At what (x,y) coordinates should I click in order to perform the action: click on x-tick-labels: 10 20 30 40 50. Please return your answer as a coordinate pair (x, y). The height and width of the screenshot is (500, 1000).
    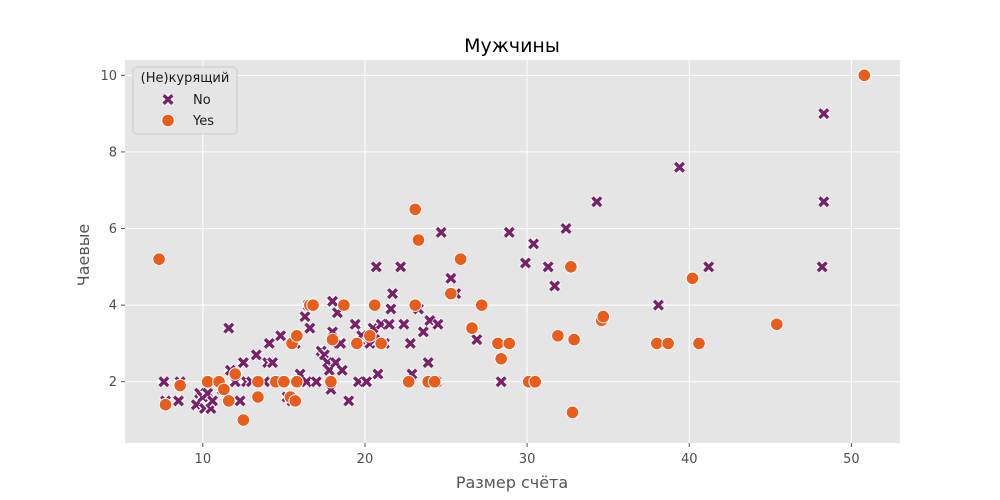
    Looking at the image, I should click on (527, 455).